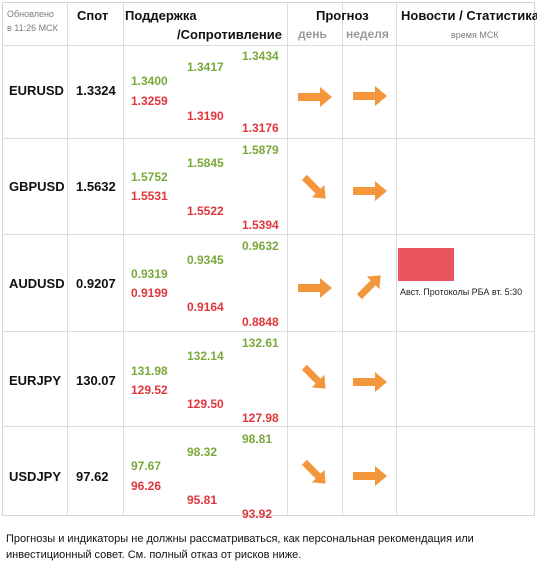 The image size is (537, 565). What do you see at coordinates (149, 371) in the screenshot?
I see `support-level: 131.98` at bounding box center [149, 371].